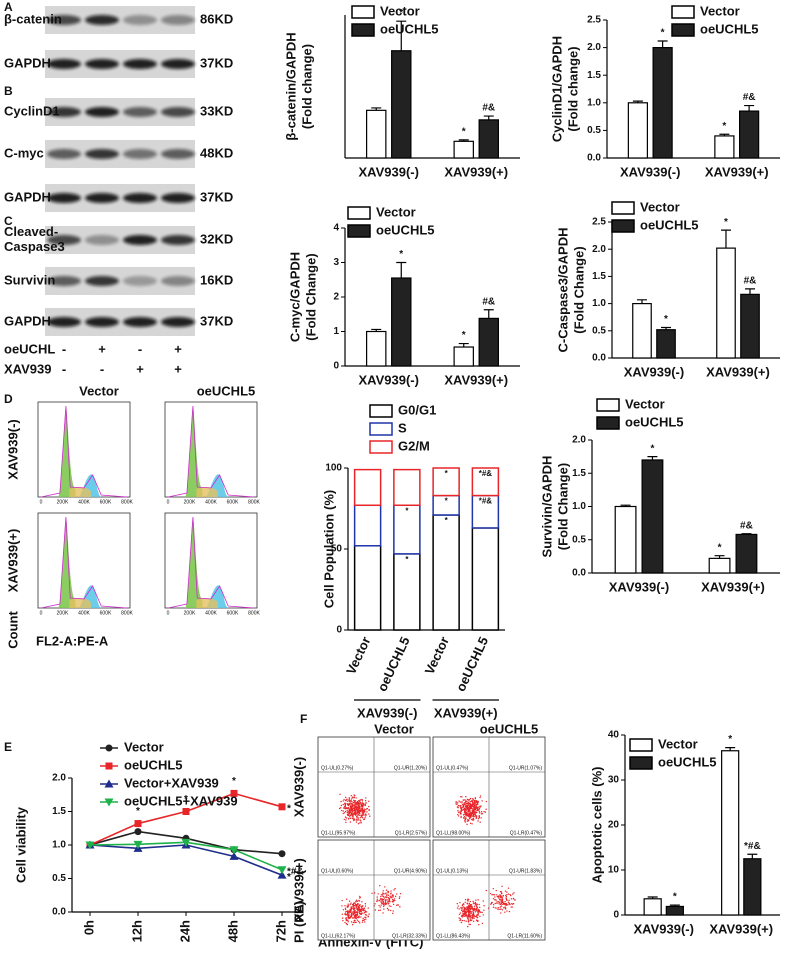  I want to click on histogram-tick: 800K, so click(254, 613).